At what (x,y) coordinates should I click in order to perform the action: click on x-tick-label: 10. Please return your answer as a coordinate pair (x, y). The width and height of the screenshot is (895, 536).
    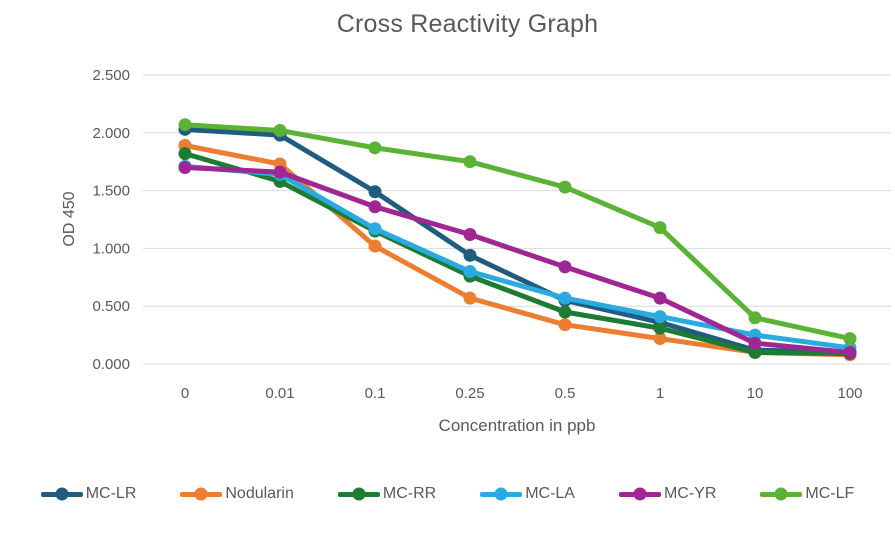
    Looking at the image, I should click on (755, 393).